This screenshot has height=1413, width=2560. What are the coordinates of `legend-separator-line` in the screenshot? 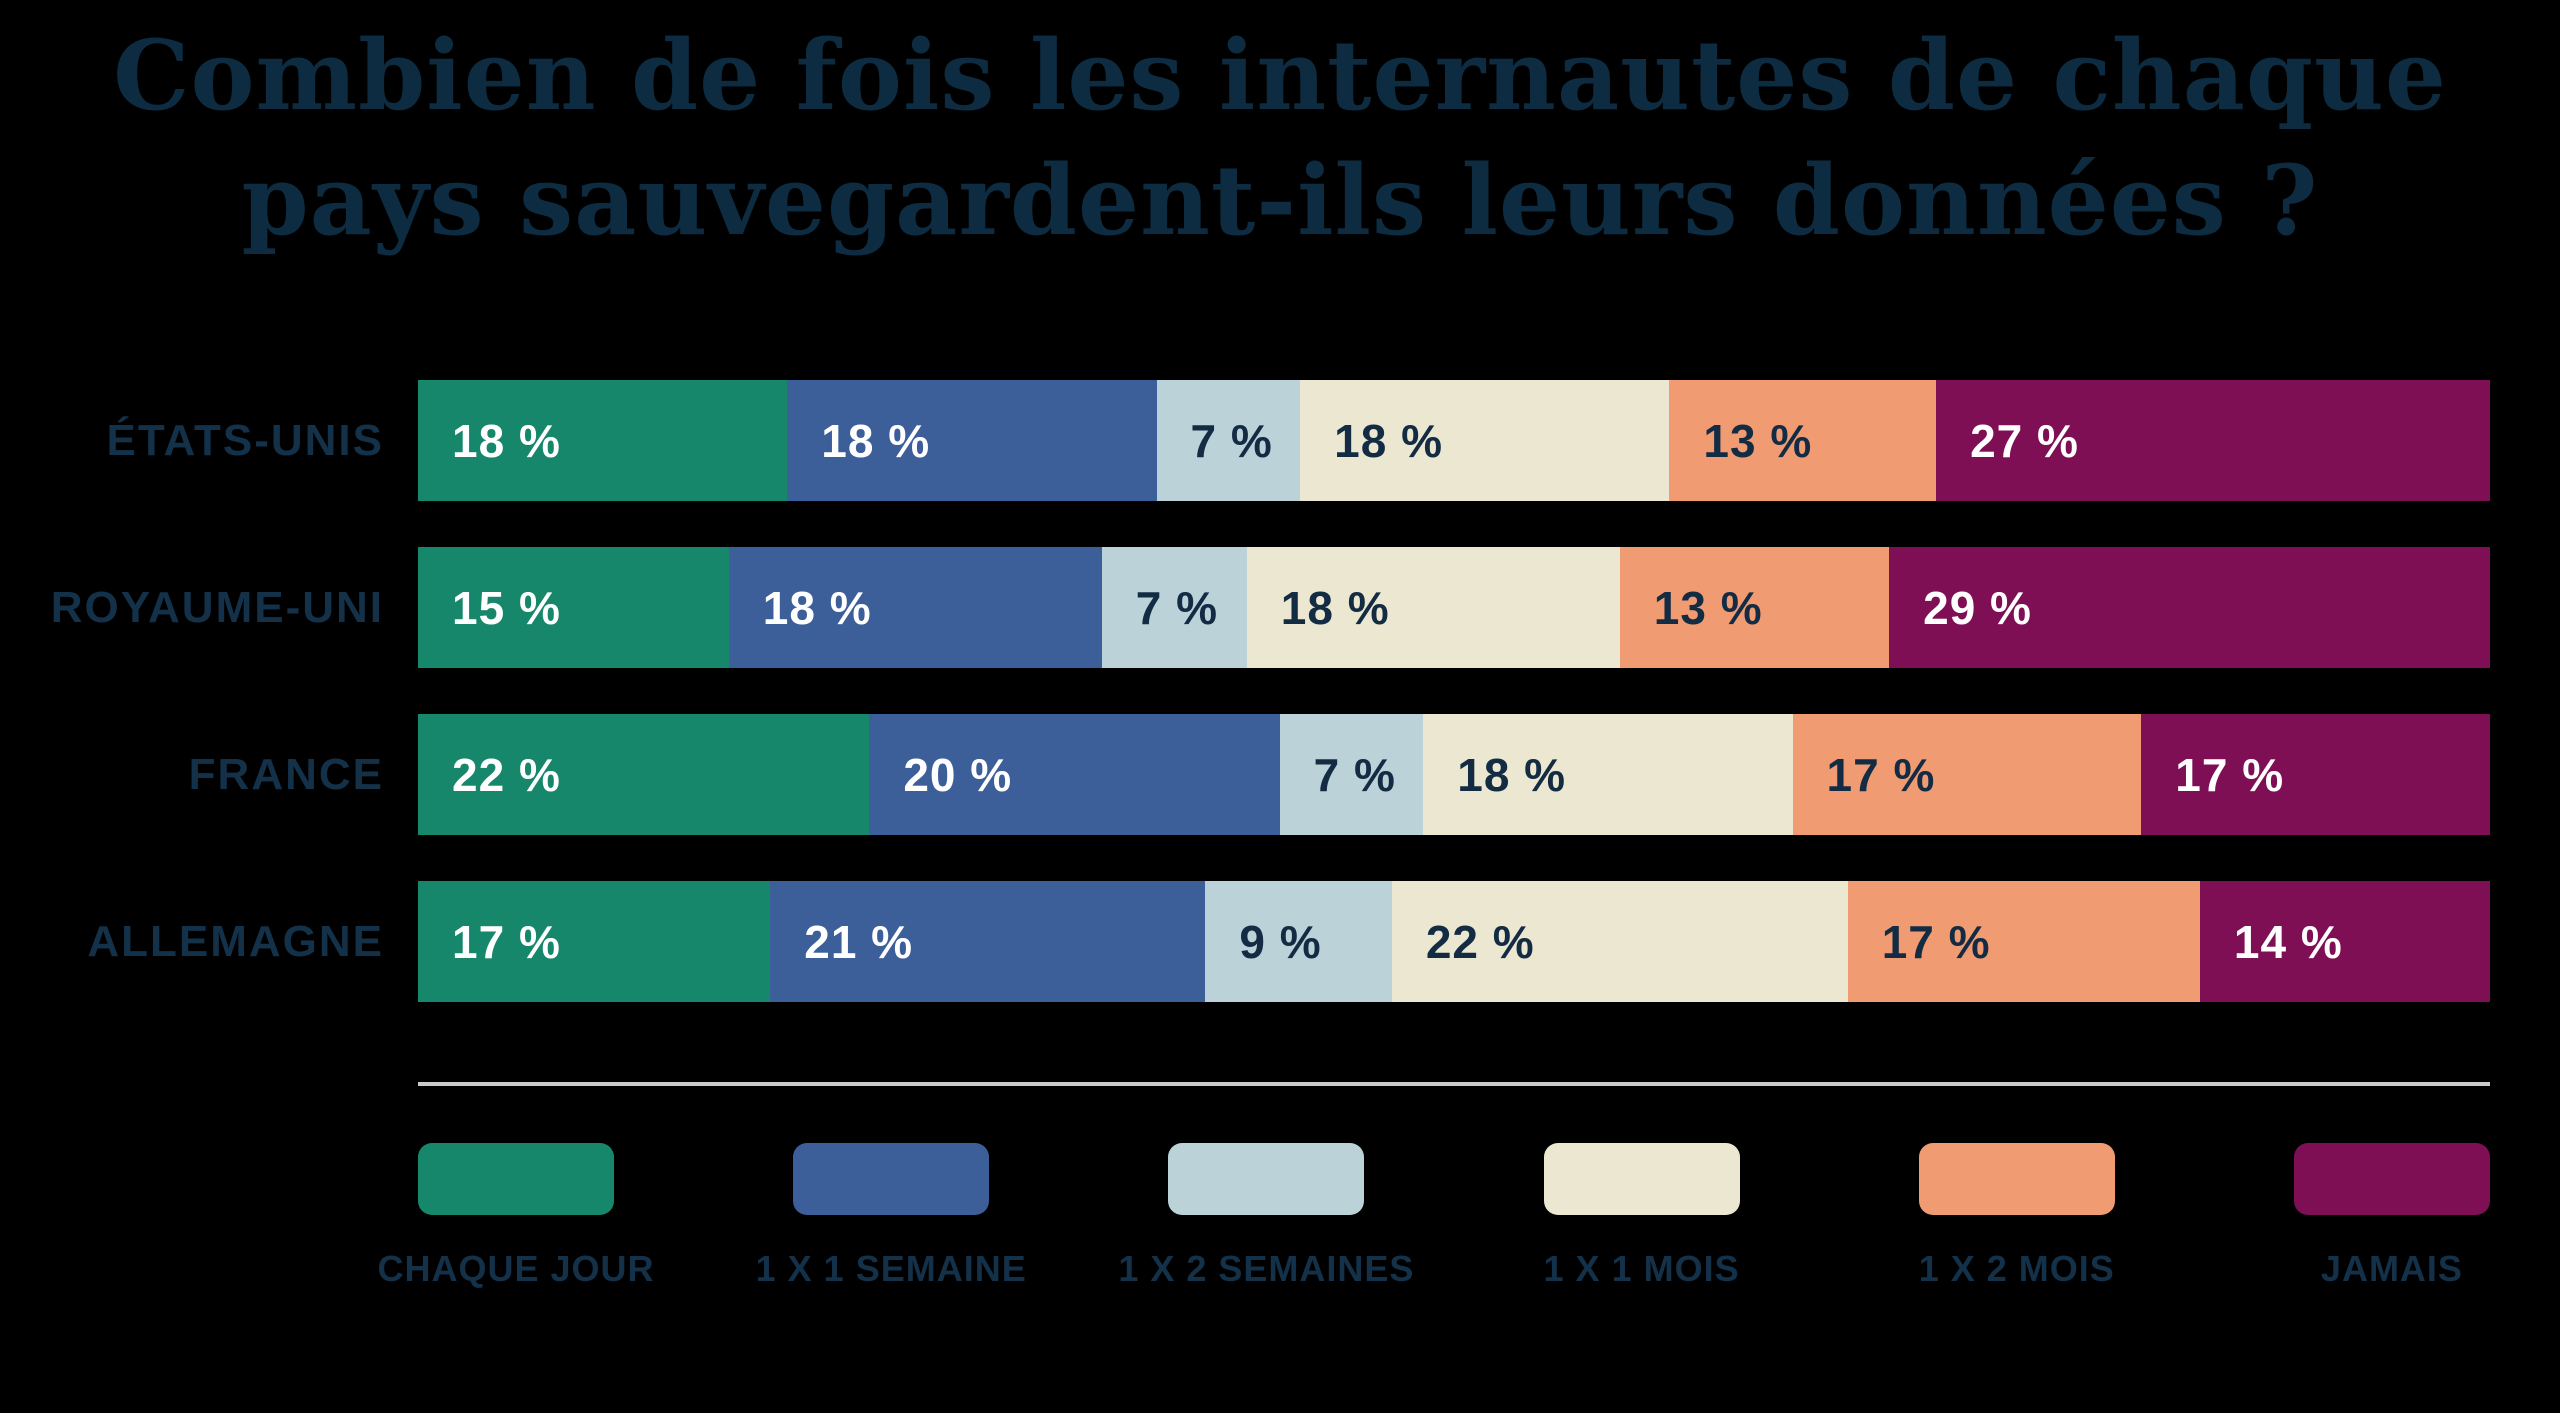 It's located at (1454, 1084).